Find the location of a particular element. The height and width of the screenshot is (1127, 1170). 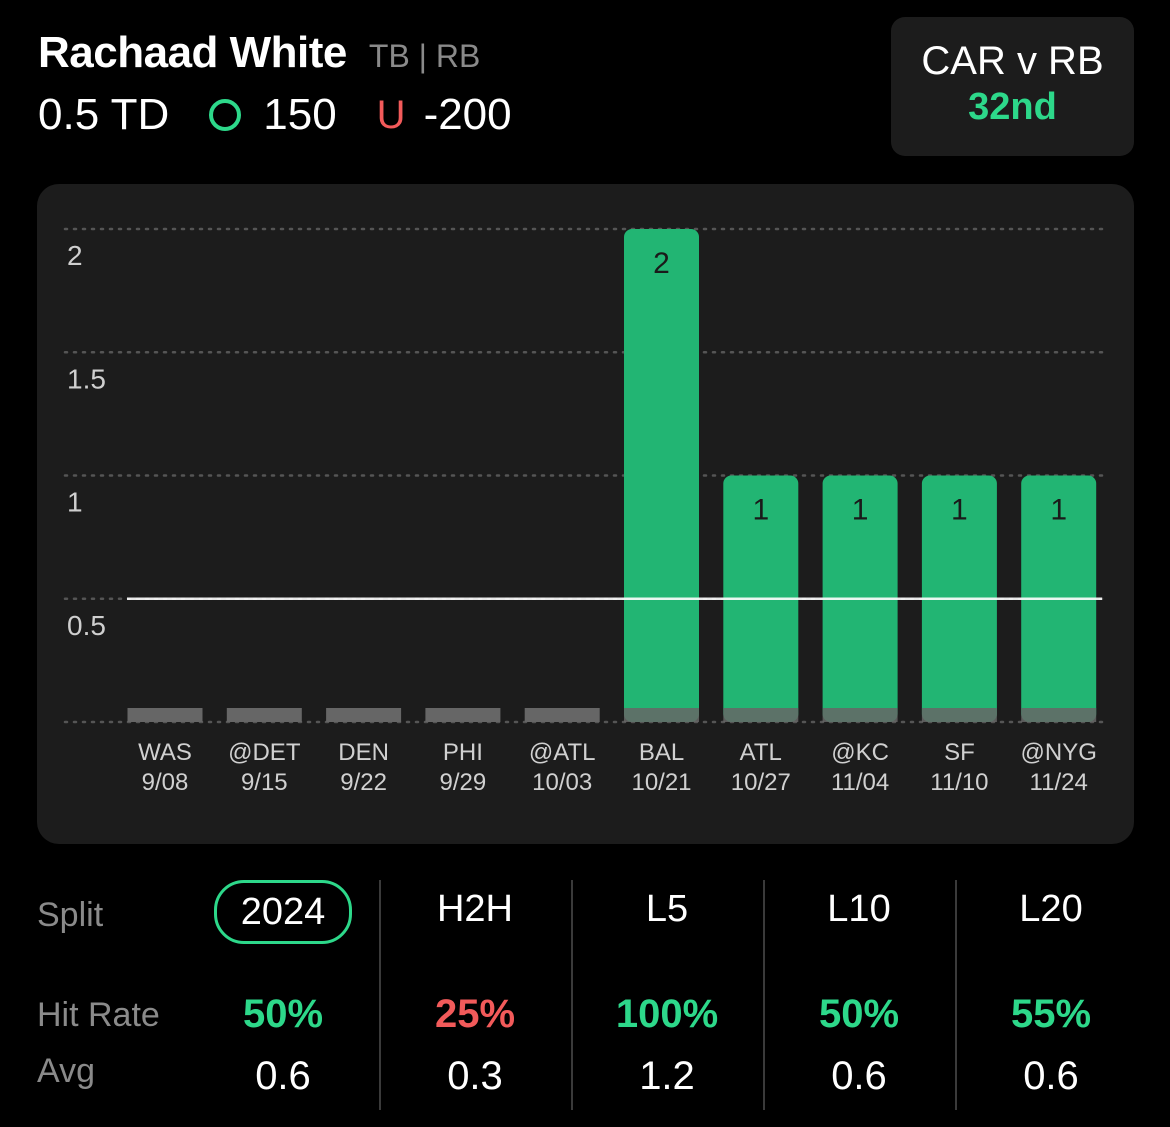

split-column-l20: L20 55% 0.6 is located at coordinates (1051, 995).